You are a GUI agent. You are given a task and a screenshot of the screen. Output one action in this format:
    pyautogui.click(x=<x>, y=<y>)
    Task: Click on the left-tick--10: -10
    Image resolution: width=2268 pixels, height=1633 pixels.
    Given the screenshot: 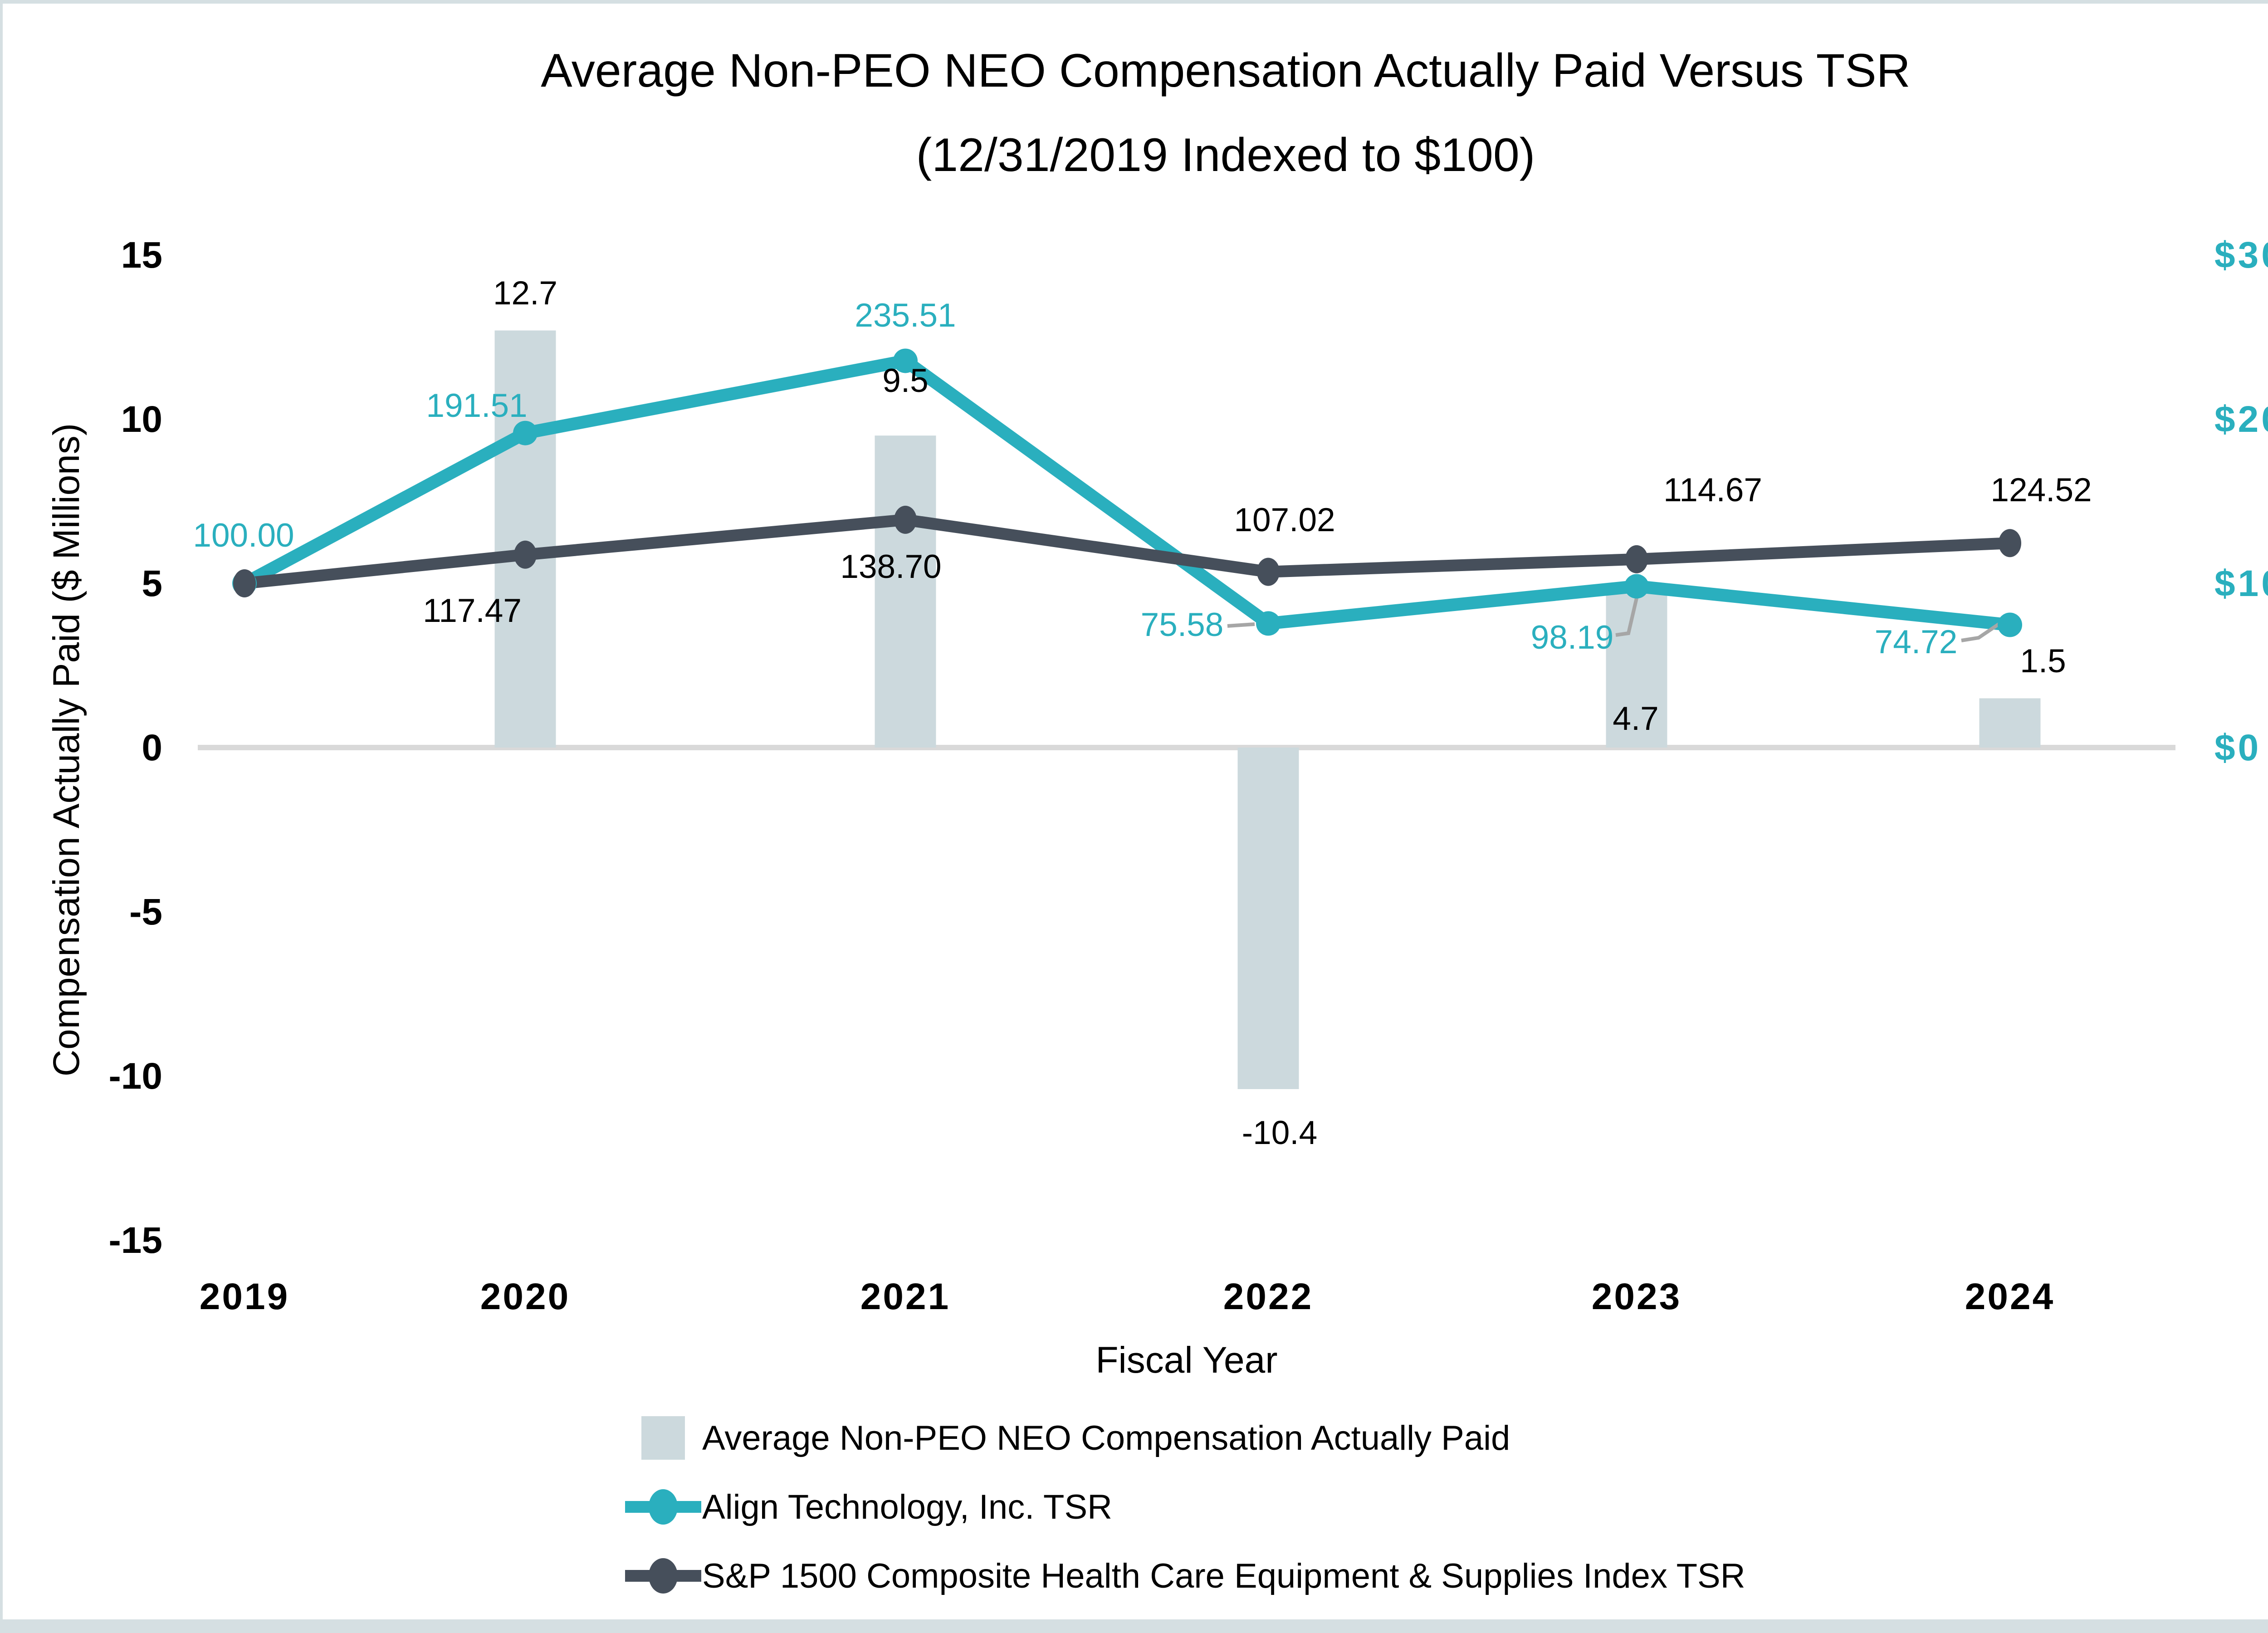 What is the action you would take?
    pyautogui.click(x=135, y=1076)
    